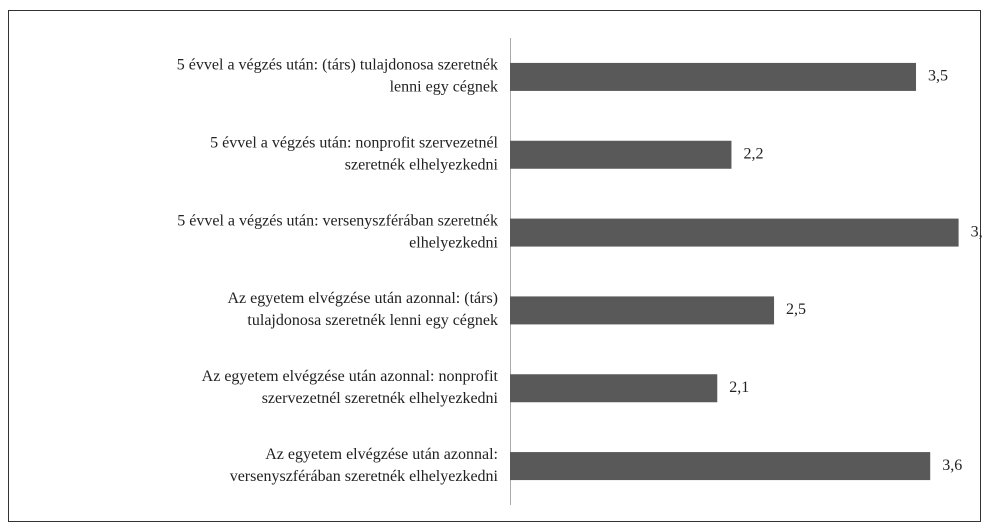 This screenshot has height=523, width=982. I want to click on category-label: lenni egy cégnek, so click(444, 87).